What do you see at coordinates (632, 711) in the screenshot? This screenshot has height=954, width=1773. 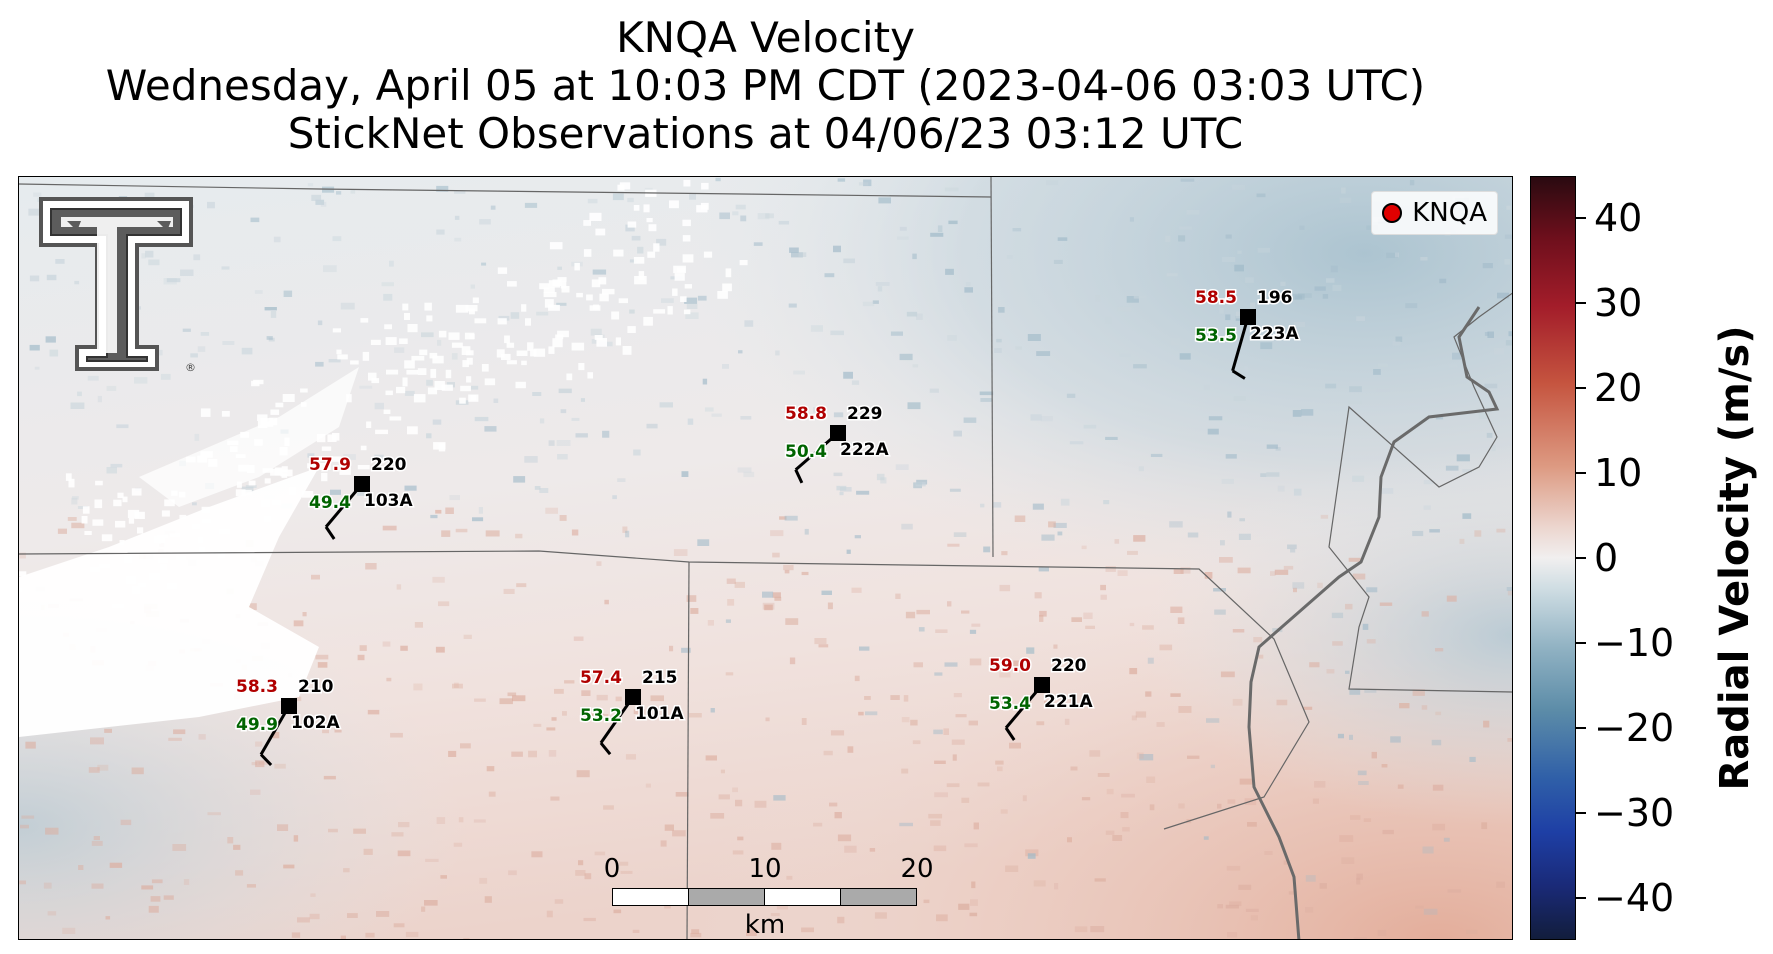 I see `station-101A: 57.4 215 53.2 101A` at bounding box center [632, 711].